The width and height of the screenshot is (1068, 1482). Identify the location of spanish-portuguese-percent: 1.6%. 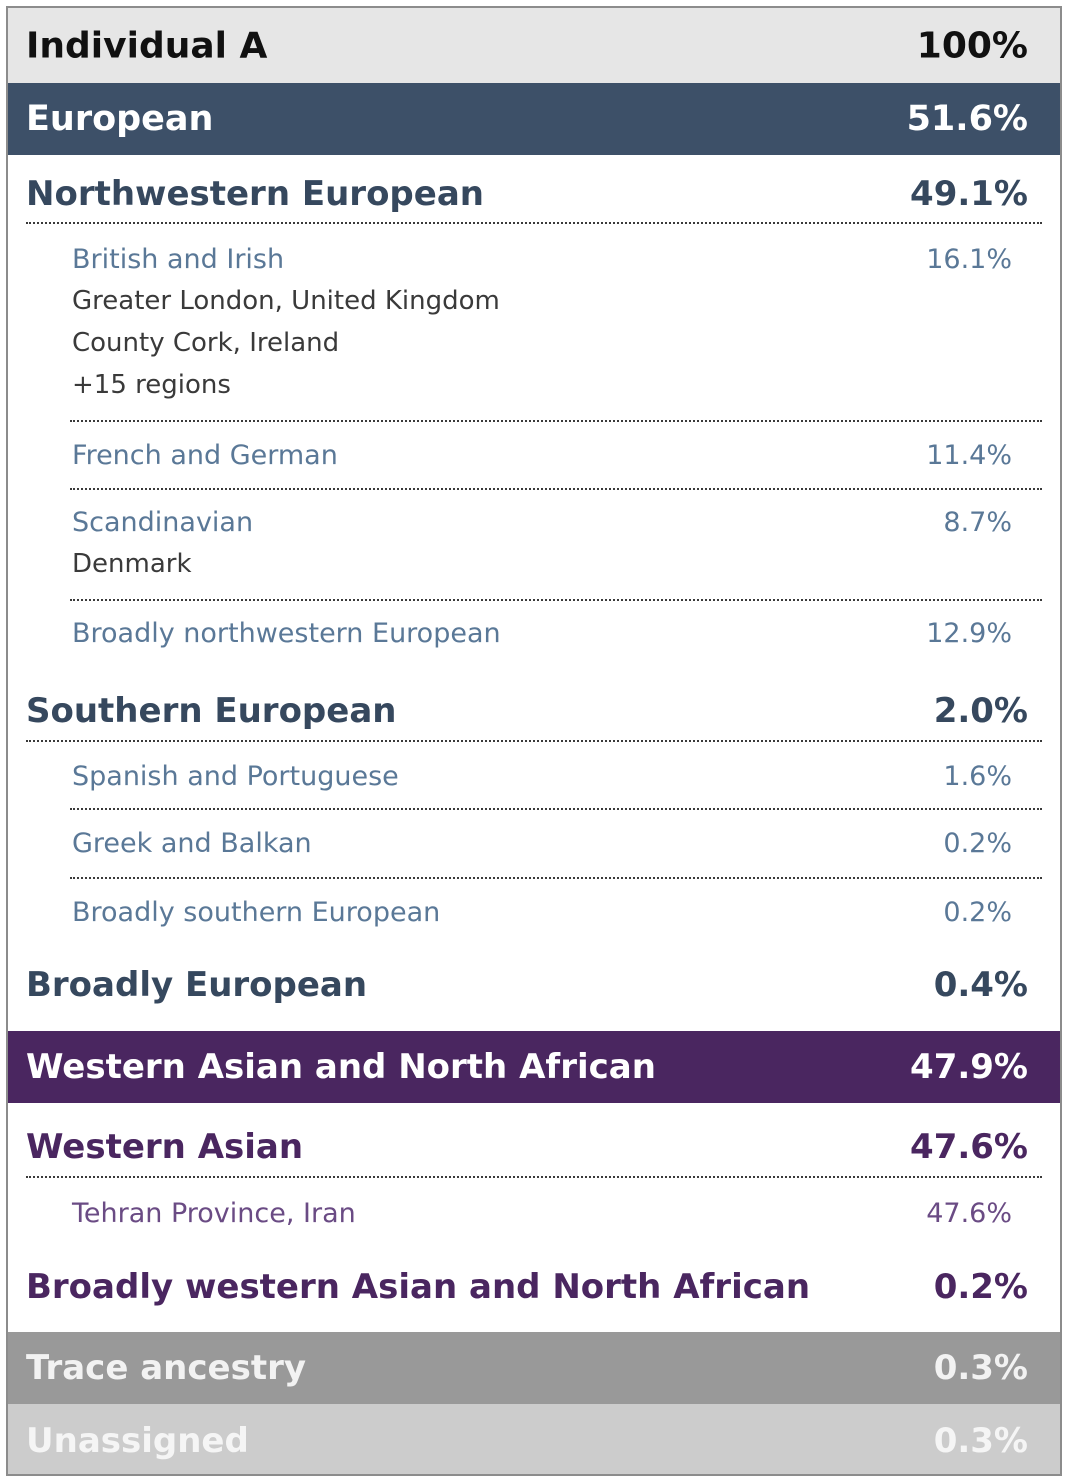
(977, 776).